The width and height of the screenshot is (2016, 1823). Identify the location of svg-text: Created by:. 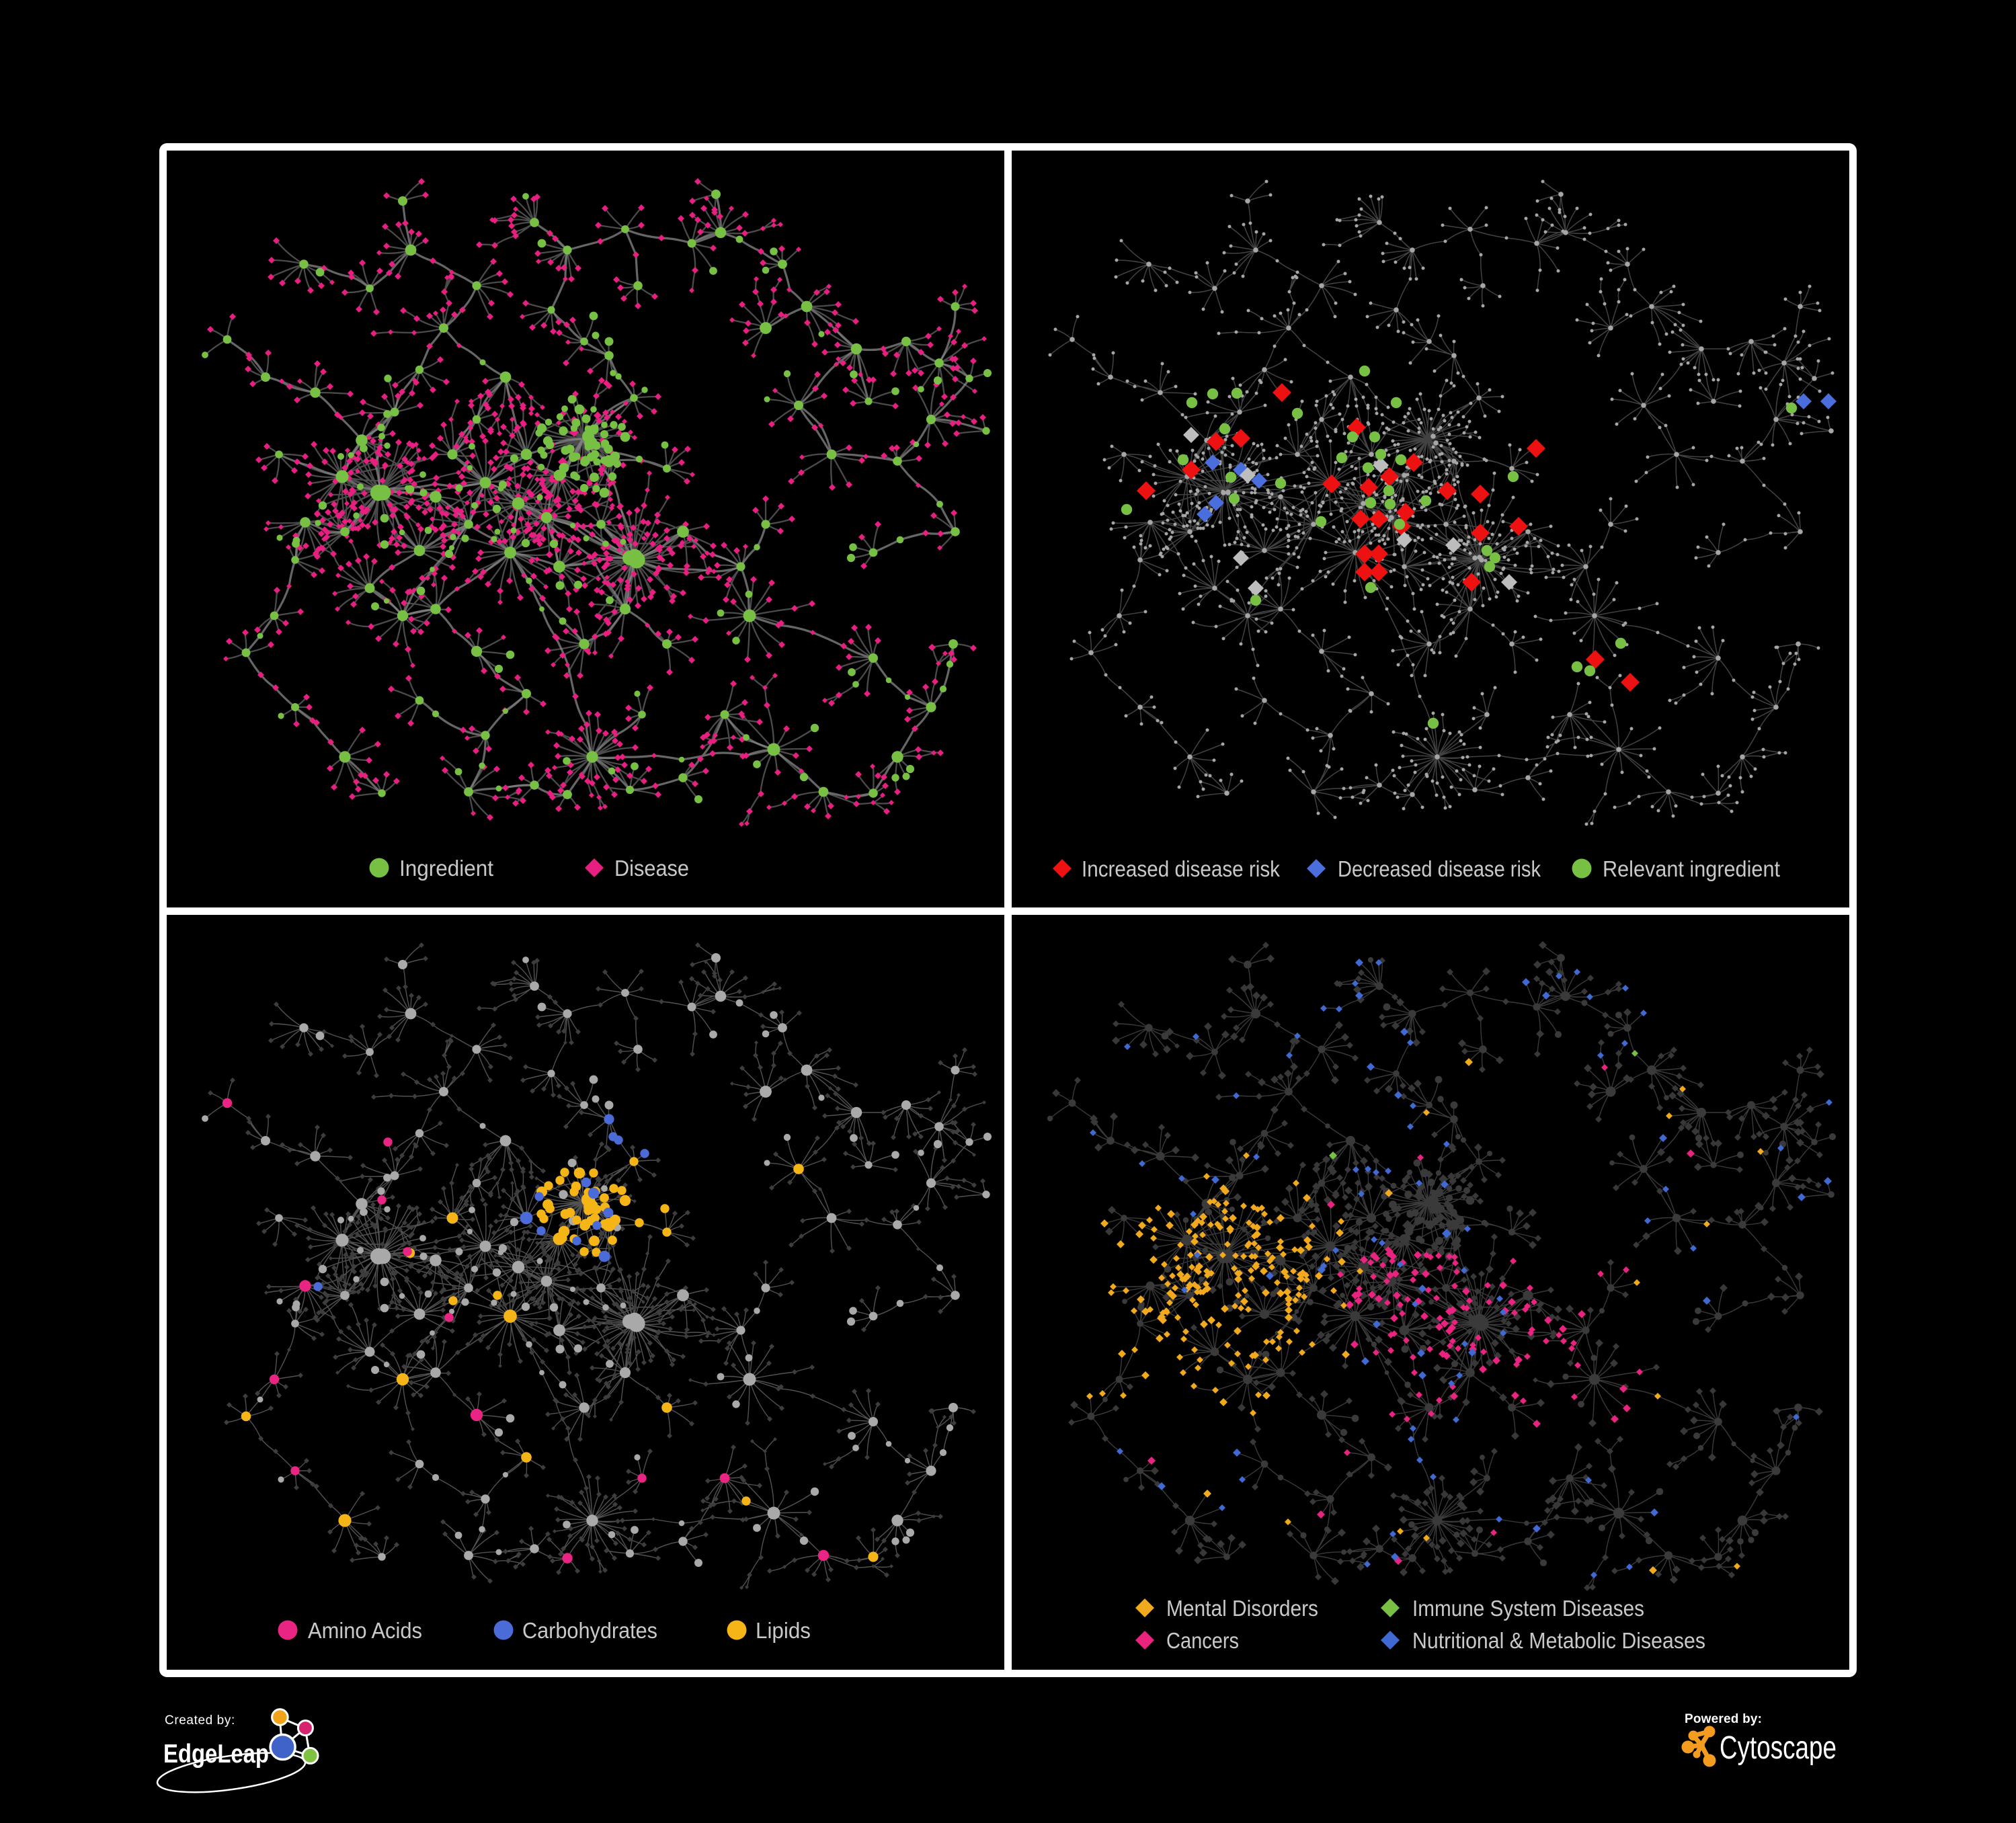
(200, 1720).